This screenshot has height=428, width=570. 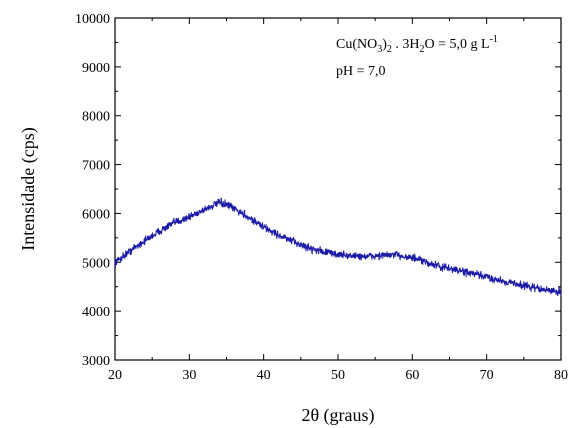 What do you see at coordinates (115, 375) in the screenshot?
I see `x-tick-label: 20` at bounding box center [115, 375].